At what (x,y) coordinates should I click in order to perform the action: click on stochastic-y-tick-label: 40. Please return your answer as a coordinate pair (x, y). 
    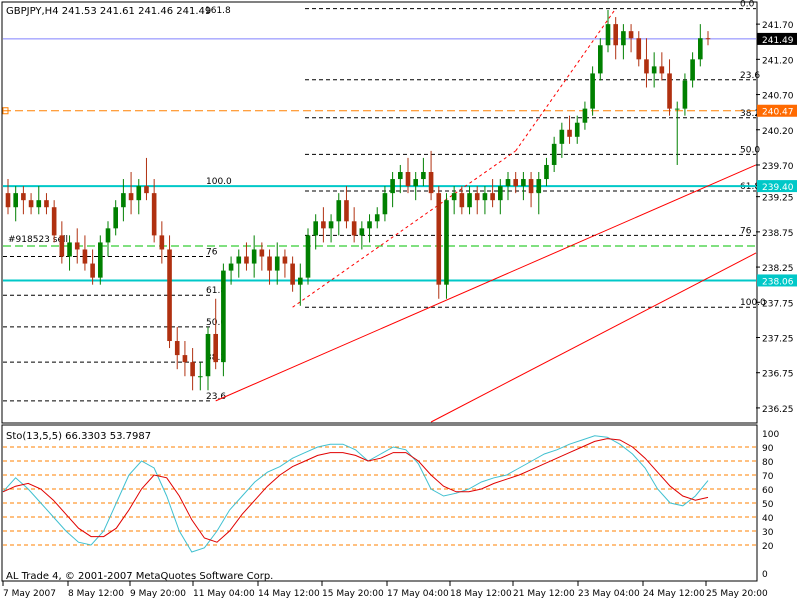
    Looking at the image, I should click on (768, 519).